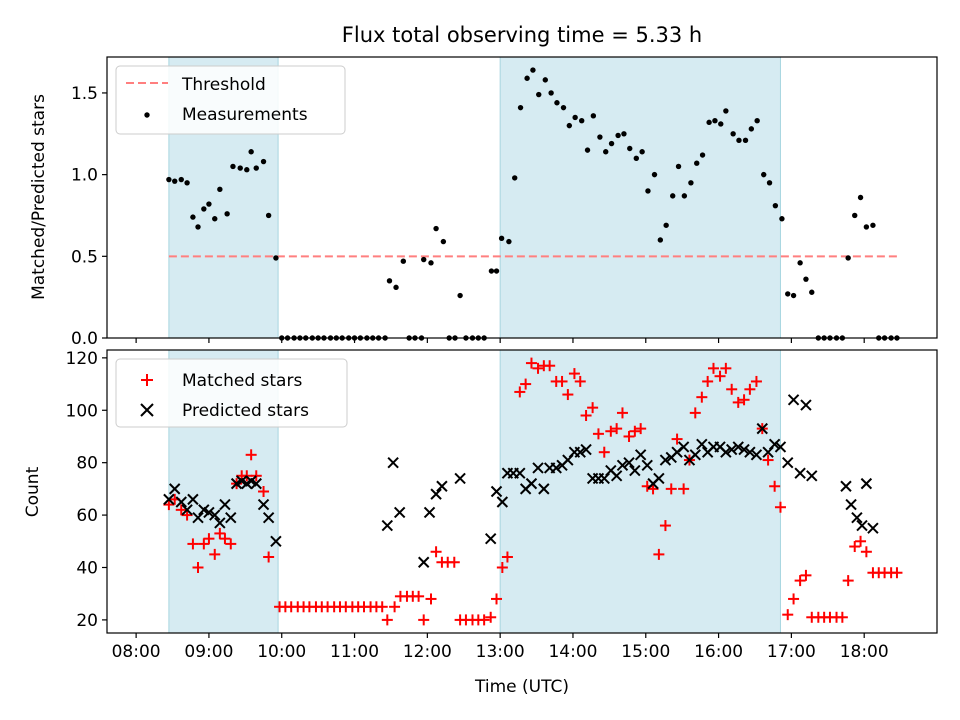  What do you see at coordinates (84, 339) in the screenshot?
I see `y-tick-label: 0.0` at bounding box center [84, 339].